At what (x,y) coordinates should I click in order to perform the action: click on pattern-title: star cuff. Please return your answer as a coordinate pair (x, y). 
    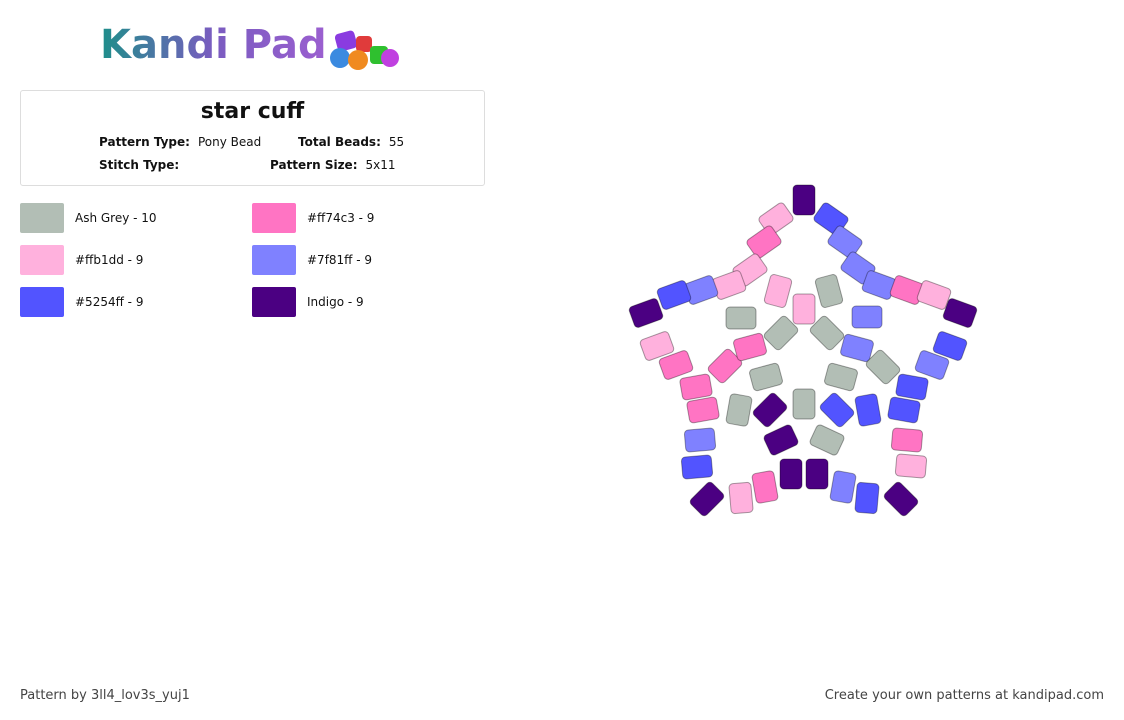
    Looking at the image, I should click on (252, 111).